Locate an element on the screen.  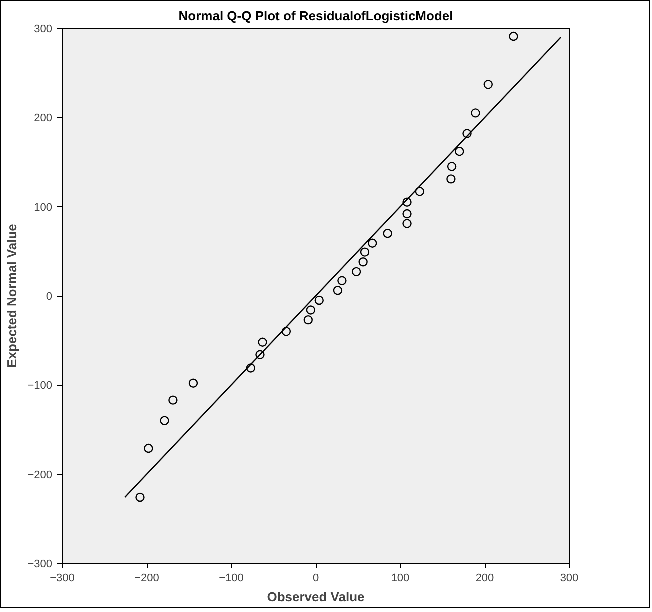
y-tick-label: −100 is located at coordinates (40, 386).